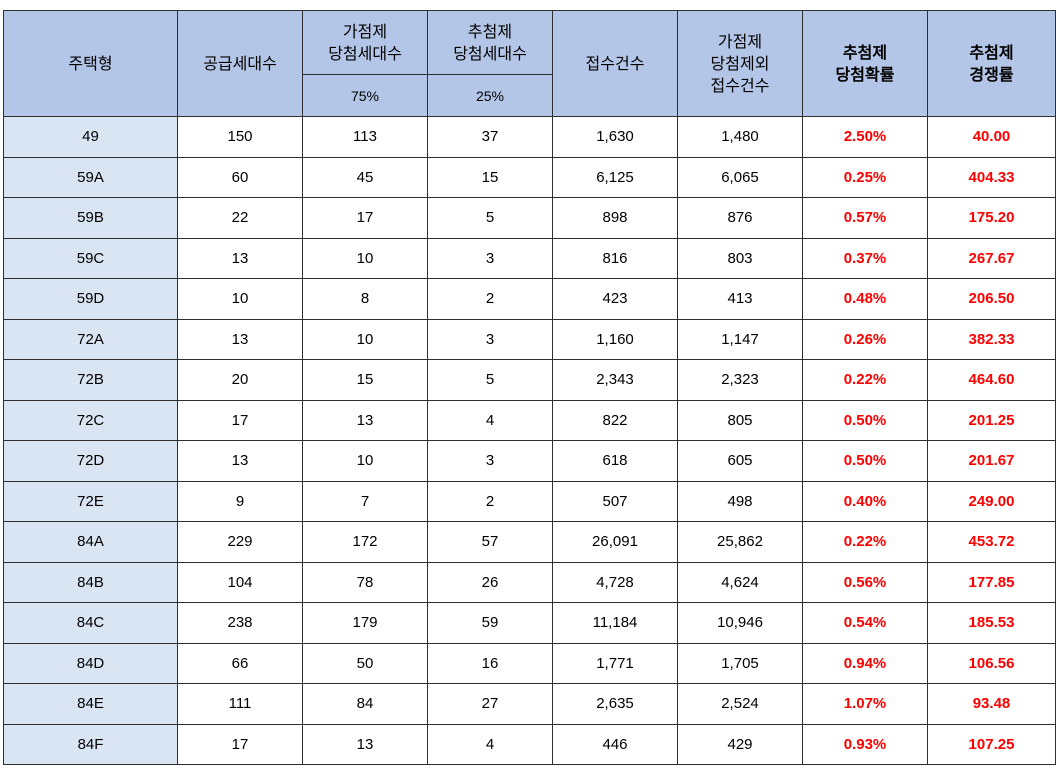 The image size is (1063, 772). I want to click on cell-score-winners: 8, so click(365, 299).